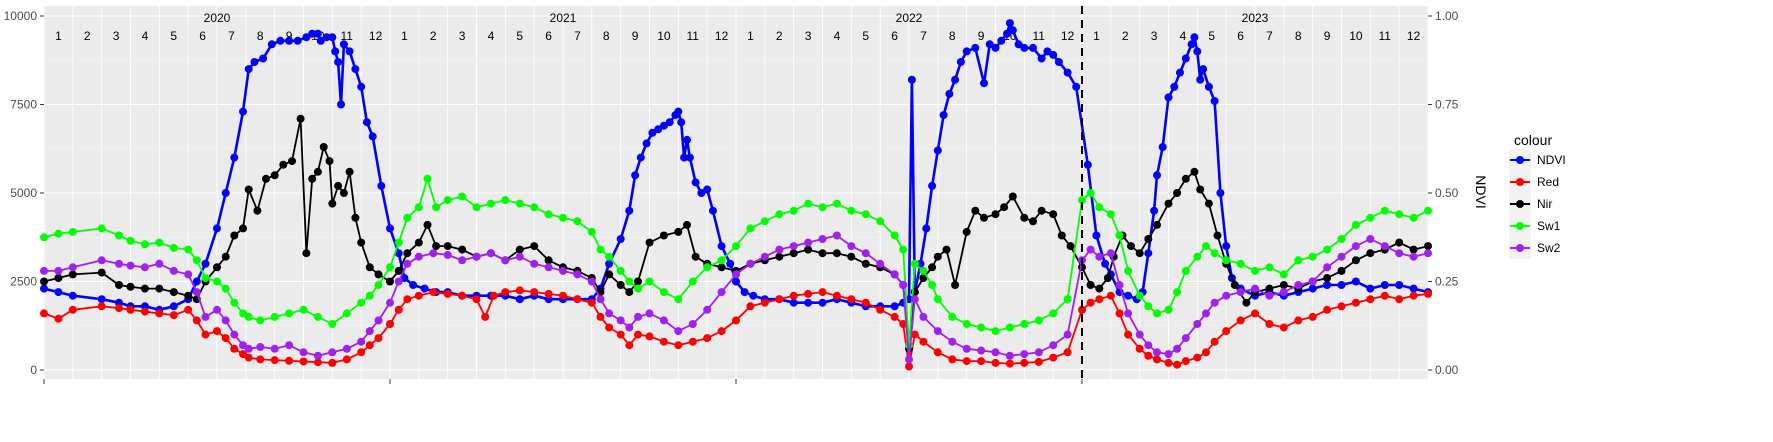 Image resolution: width=1773 pixels, height=442 pixels. I want to click on month-label: 8, so click(1298, 36).